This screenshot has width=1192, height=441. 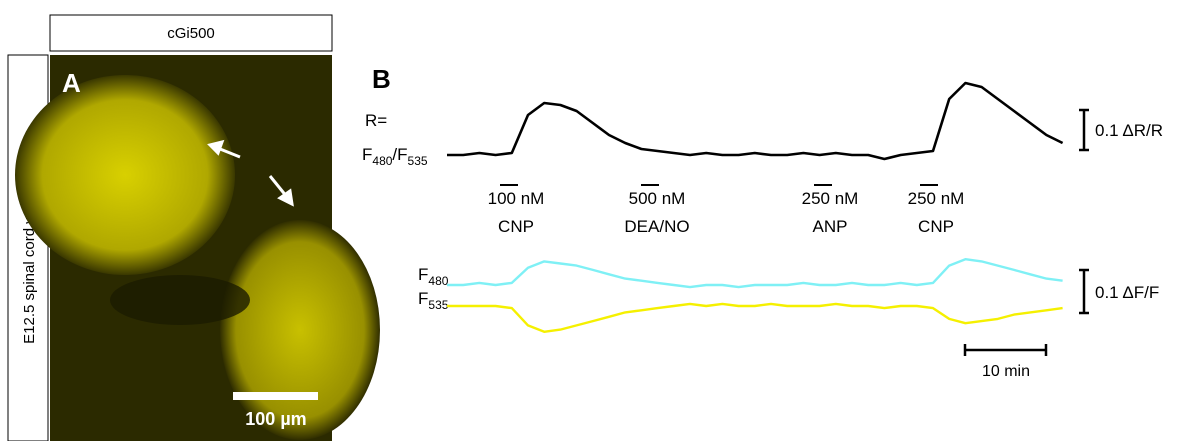 I want to click on time-scale: 10 min, so click(x=1006, y=371).